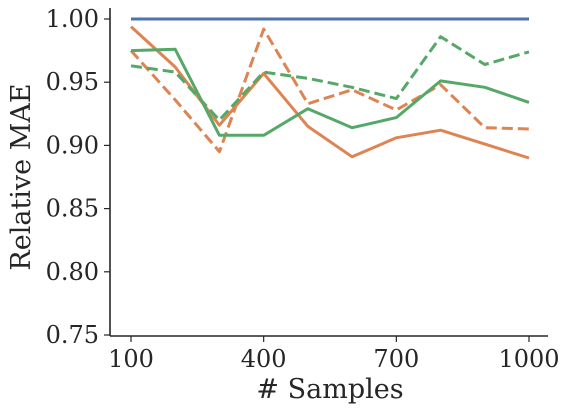  I want to click on x-tick-label: 700, so click(396, 359).